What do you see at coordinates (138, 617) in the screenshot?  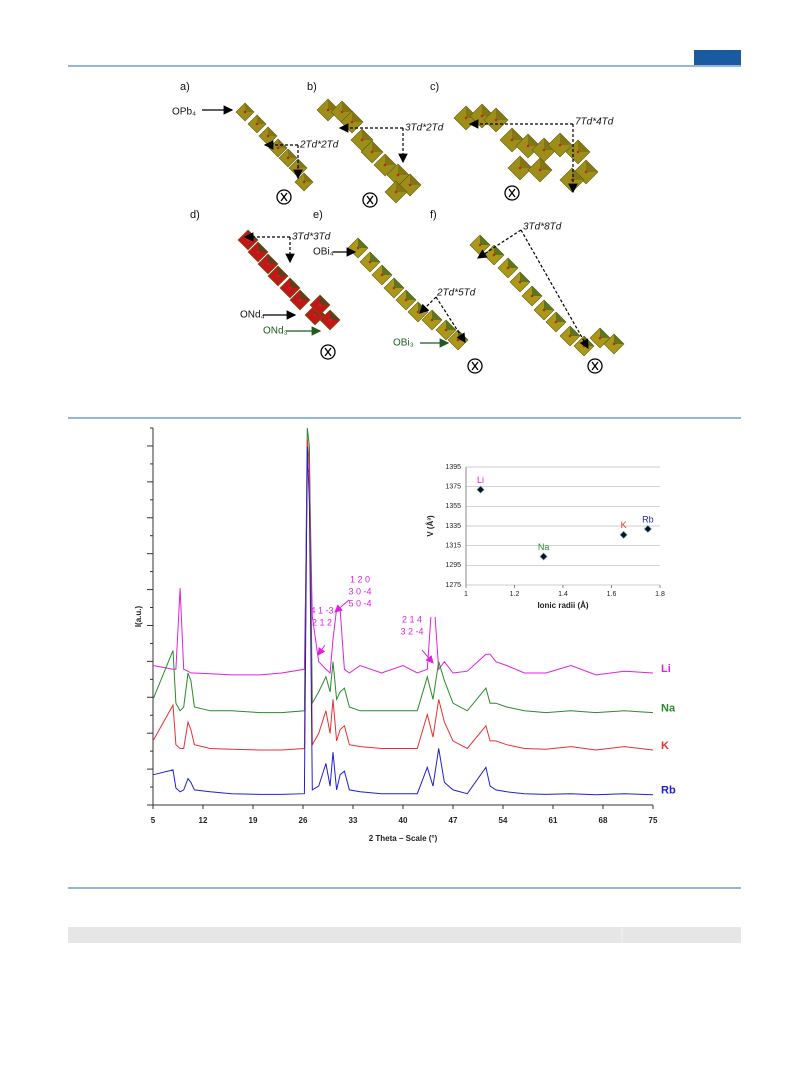 I see `y-axis-label: I(a.u.)` at bounding box center [138, 617].